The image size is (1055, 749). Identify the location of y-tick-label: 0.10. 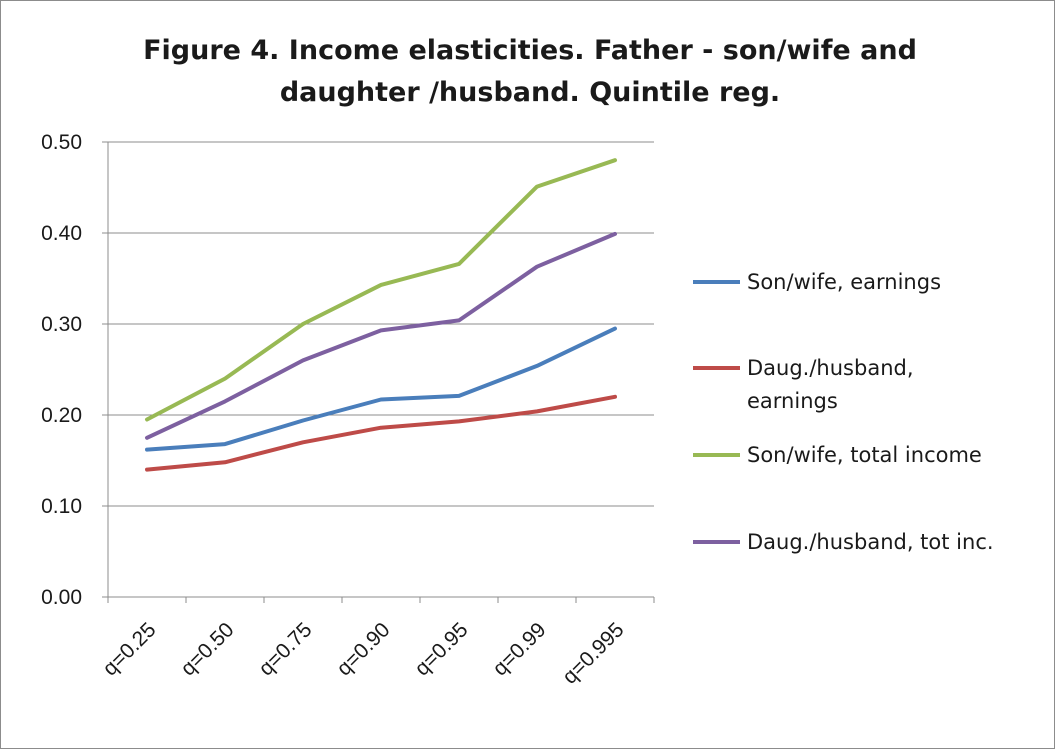
(61, 506).